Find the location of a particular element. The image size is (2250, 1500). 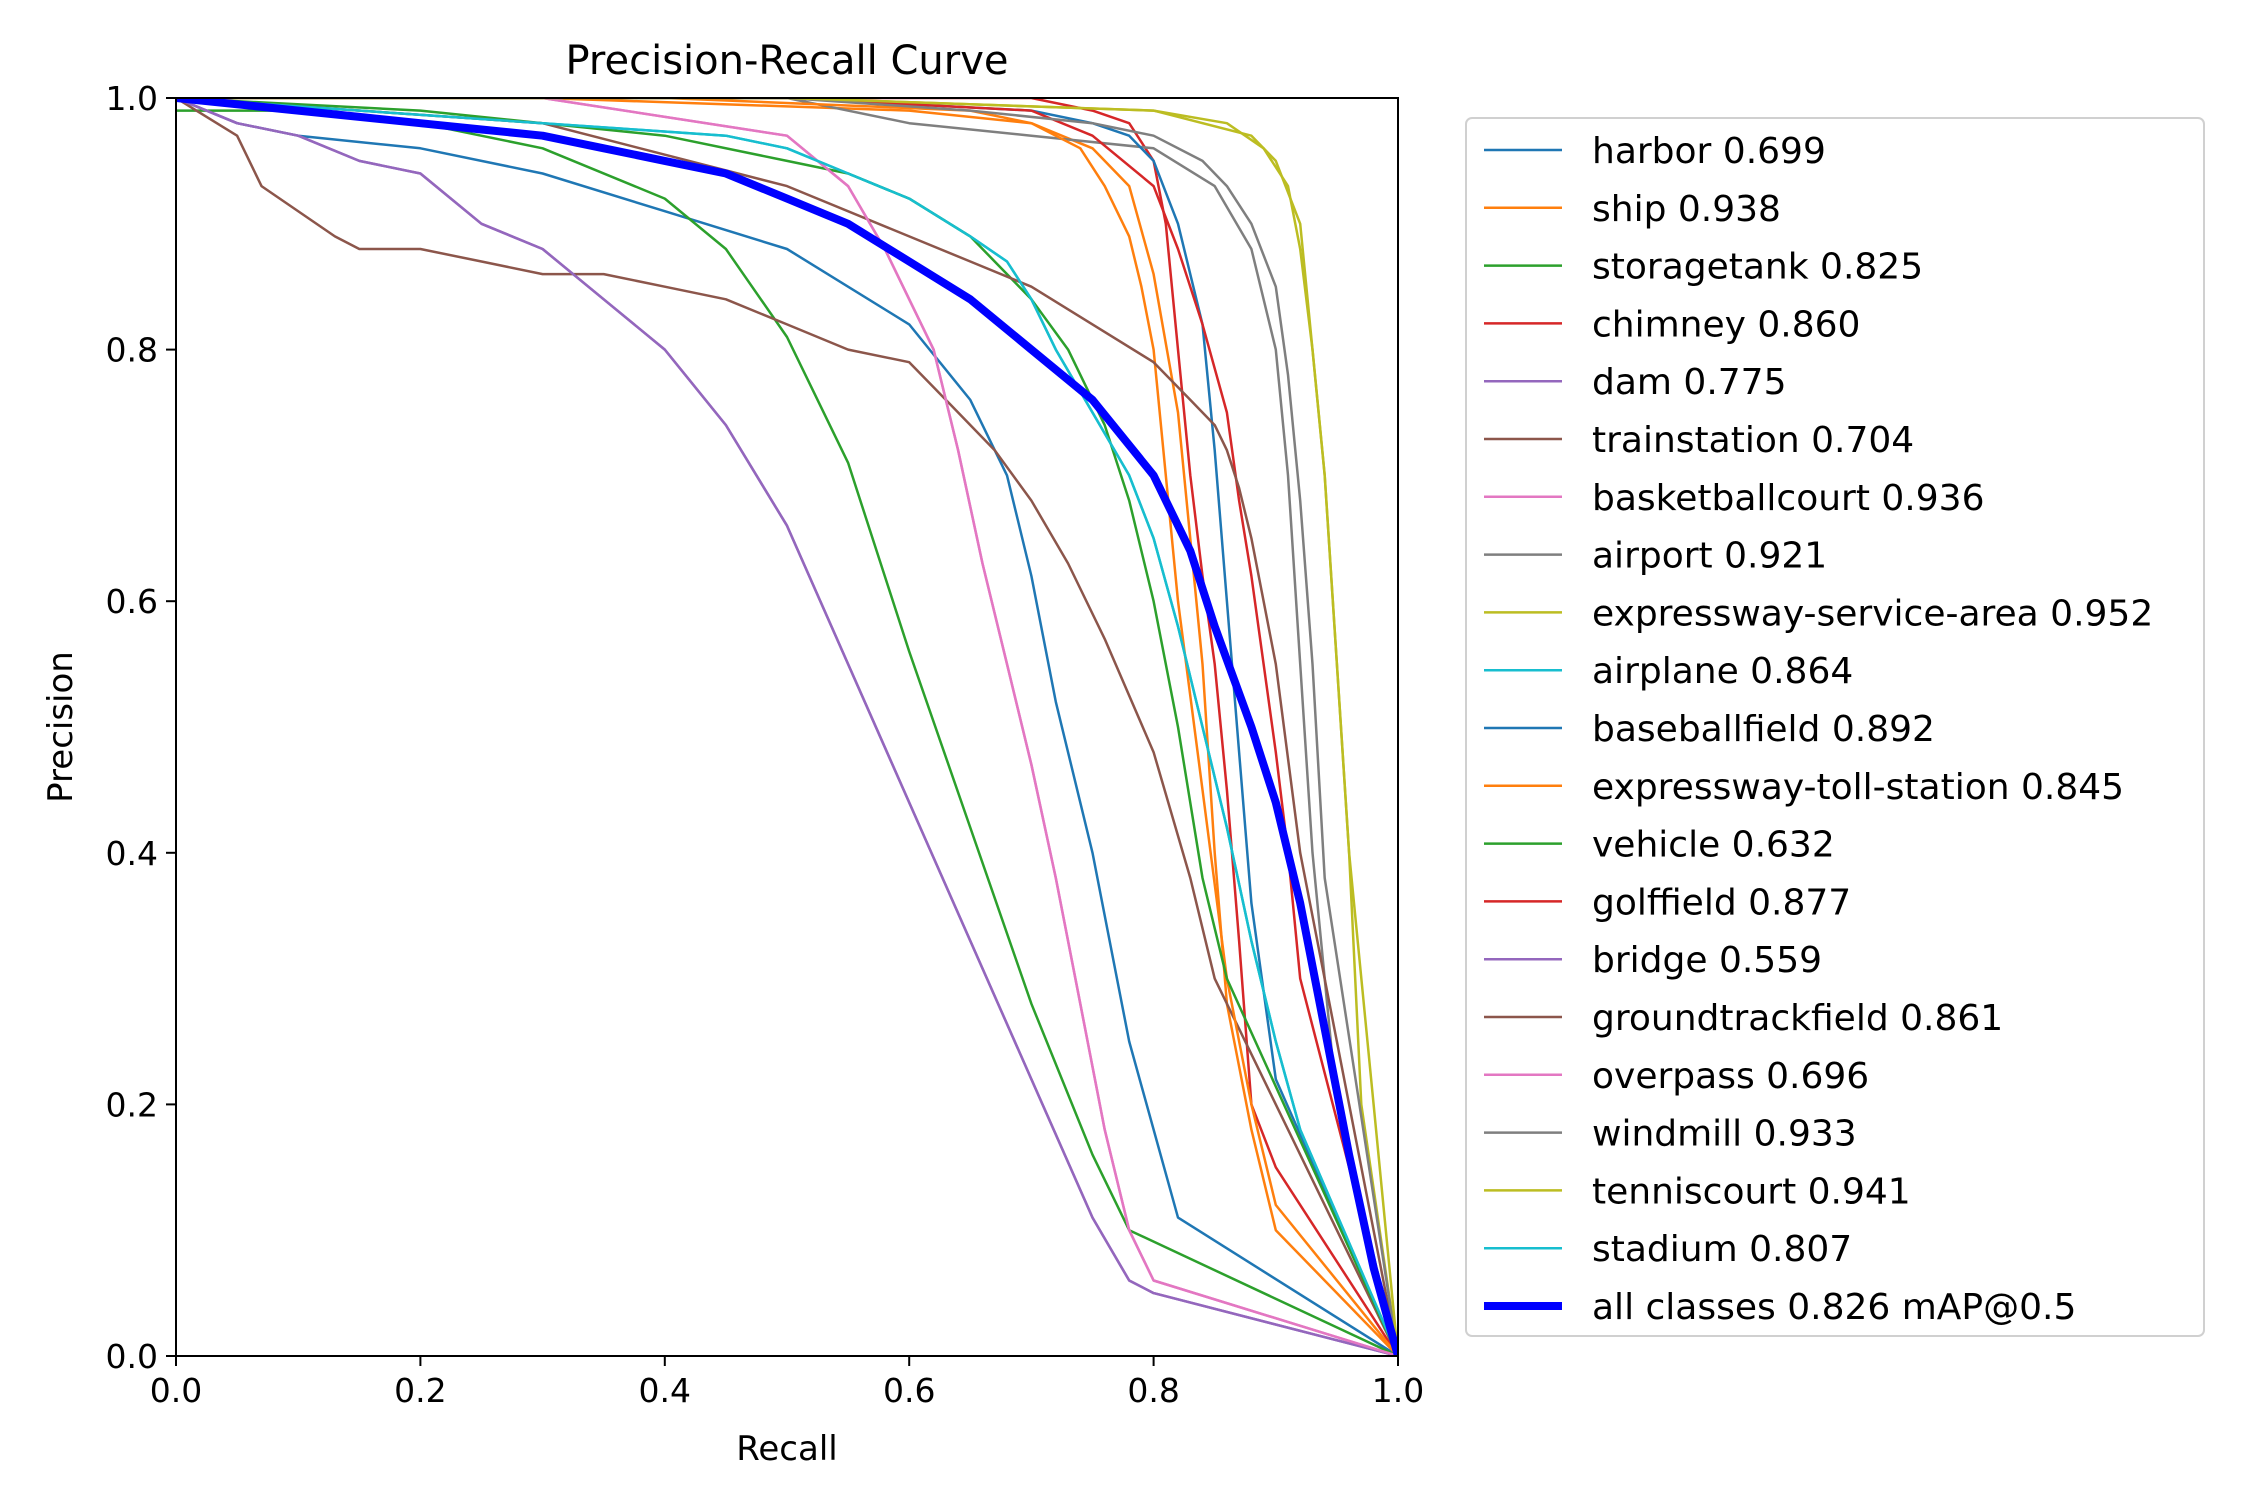

x-axis: 0.0 0.2 0.4 0.6 0.8 1.0 is located at coordinates (787, 1383).